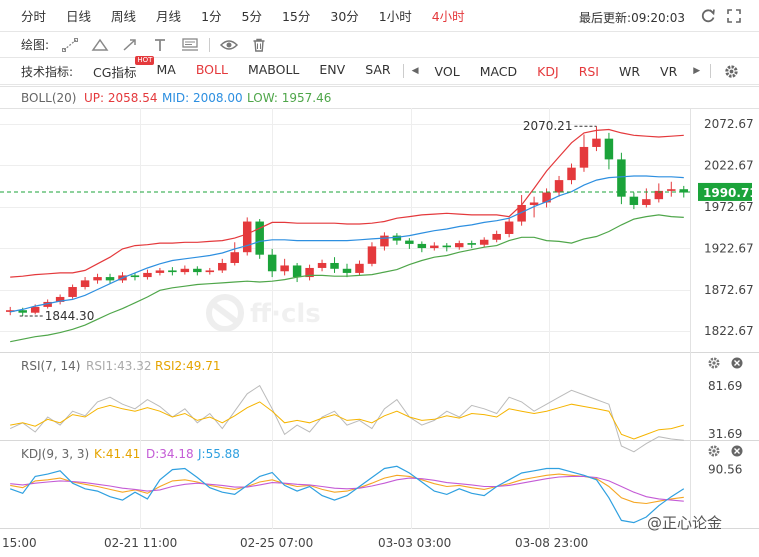 The height and width of the screenshot is (557, 759). What do you see at coordinates (170, 454) in the screenshot?
I see `kdj-legend-d: D:34.18` at bounding box center [170, 454].